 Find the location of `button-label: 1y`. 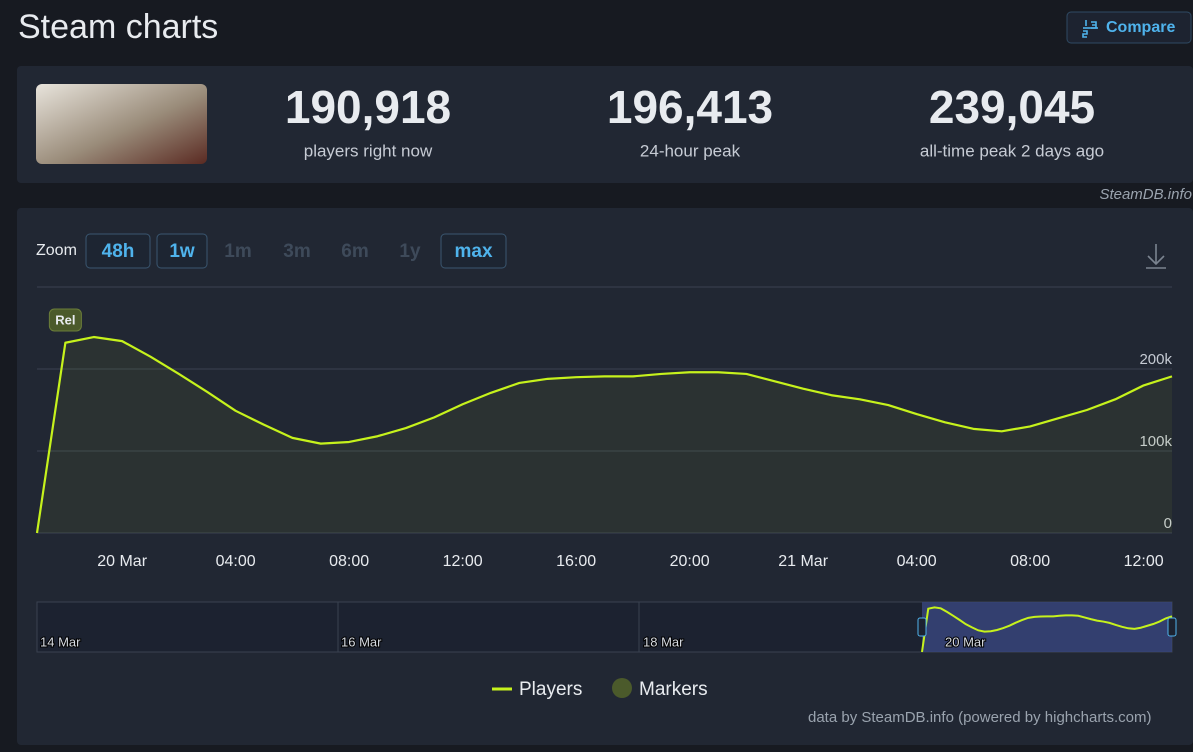

button-label: 1y is located at coordinates (410, 251).